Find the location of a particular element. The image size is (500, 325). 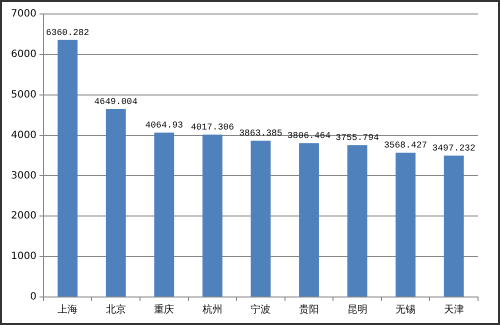

y-tick-label: 6000 is located at coordinates (23, 54).